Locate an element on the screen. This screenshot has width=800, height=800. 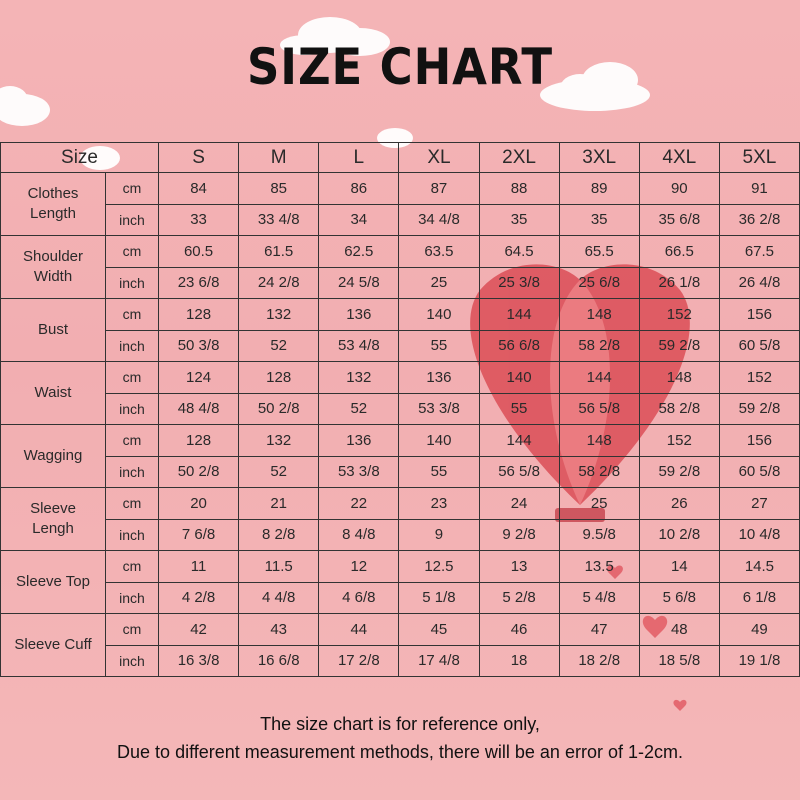
value-cell: 48 is located at coordinates (679, 629).